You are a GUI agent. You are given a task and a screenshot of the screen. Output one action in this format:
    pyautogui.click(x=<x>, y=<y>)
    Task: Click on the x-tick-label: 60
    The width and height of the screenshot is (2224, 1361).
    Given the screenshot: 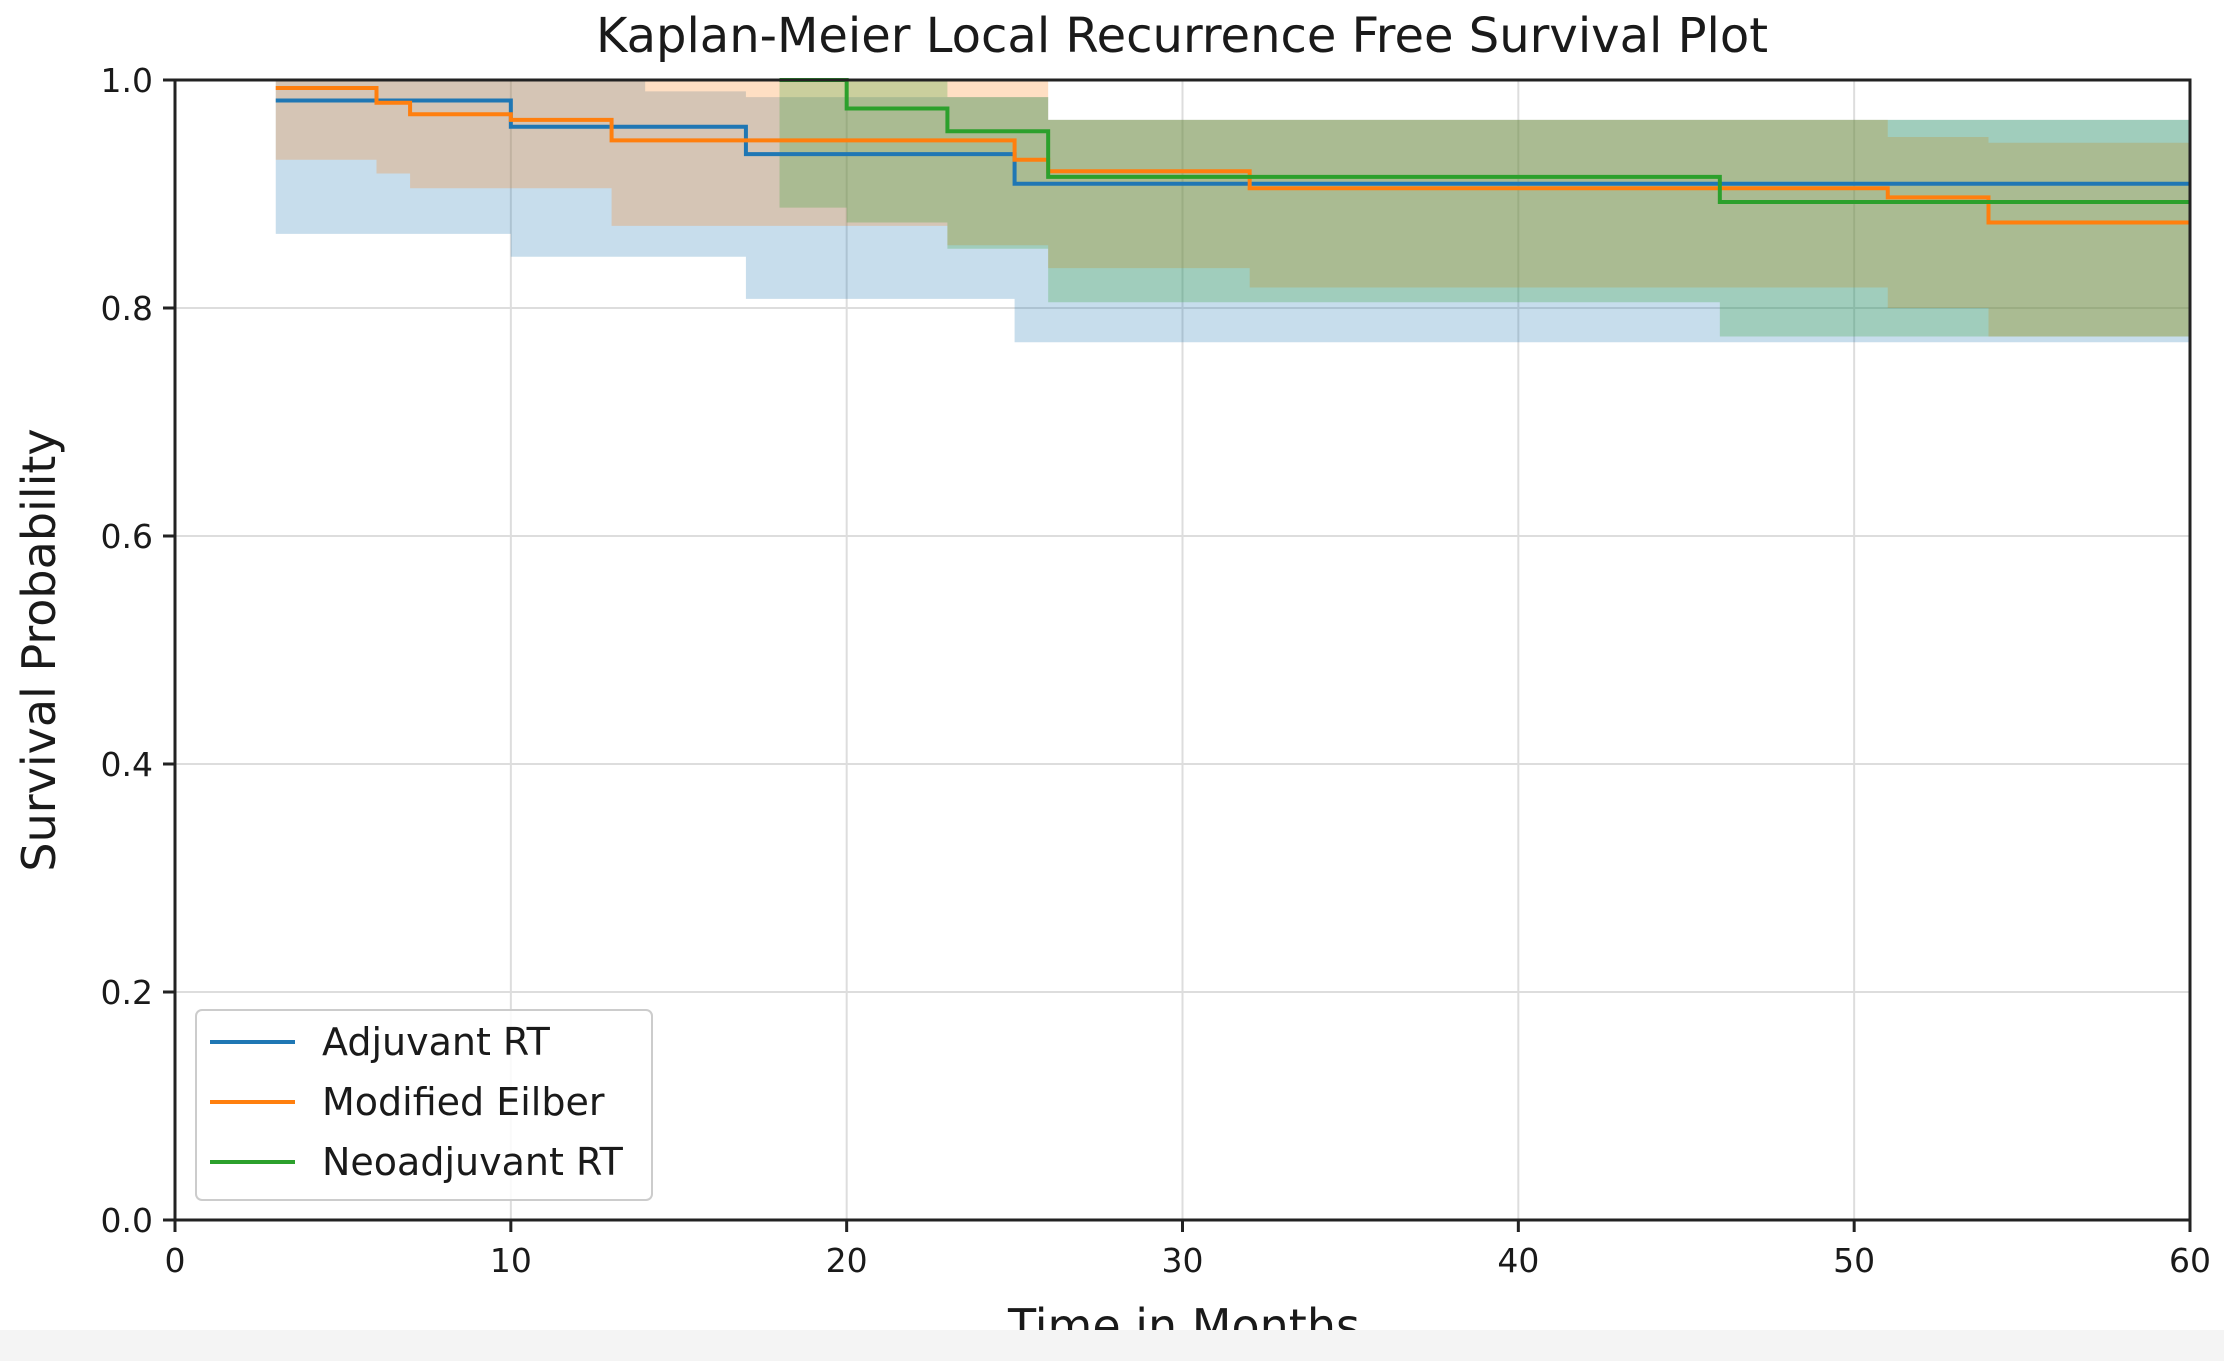 What is the action you would take?
    pyautogui.click(x=2190, y=1260)
    